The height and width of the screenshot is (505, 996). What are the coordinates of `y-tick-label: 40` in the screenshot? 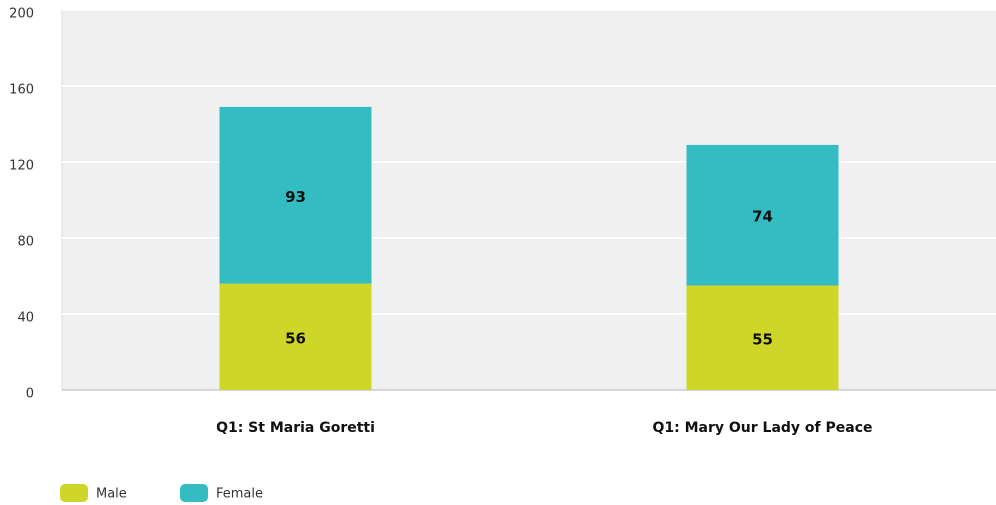 It's located at (25, 318).